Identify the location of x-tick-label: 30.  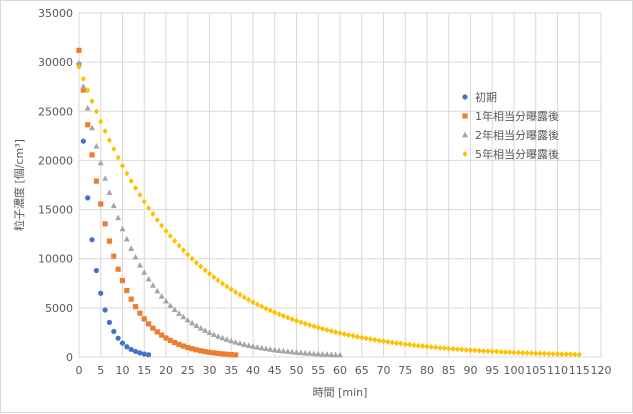
(210, 370).